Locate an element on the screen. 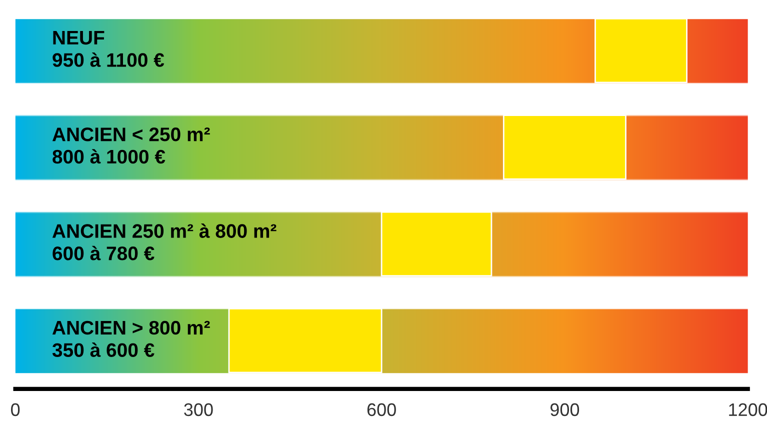 This screenshot has width=767, height=437. y-tick-label: ANCIEN 250 m² à 800 m² 600 à 780 € is located at coordinates (164, 241).